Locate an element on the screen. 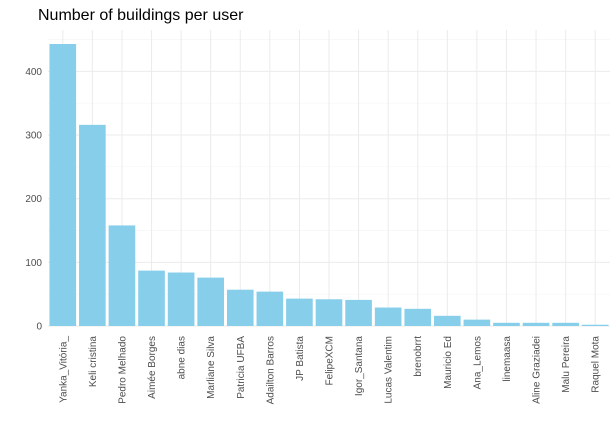 This screenshot has height=443, width=616. y-tick-label: 200 is located at coordinates (33, 199).